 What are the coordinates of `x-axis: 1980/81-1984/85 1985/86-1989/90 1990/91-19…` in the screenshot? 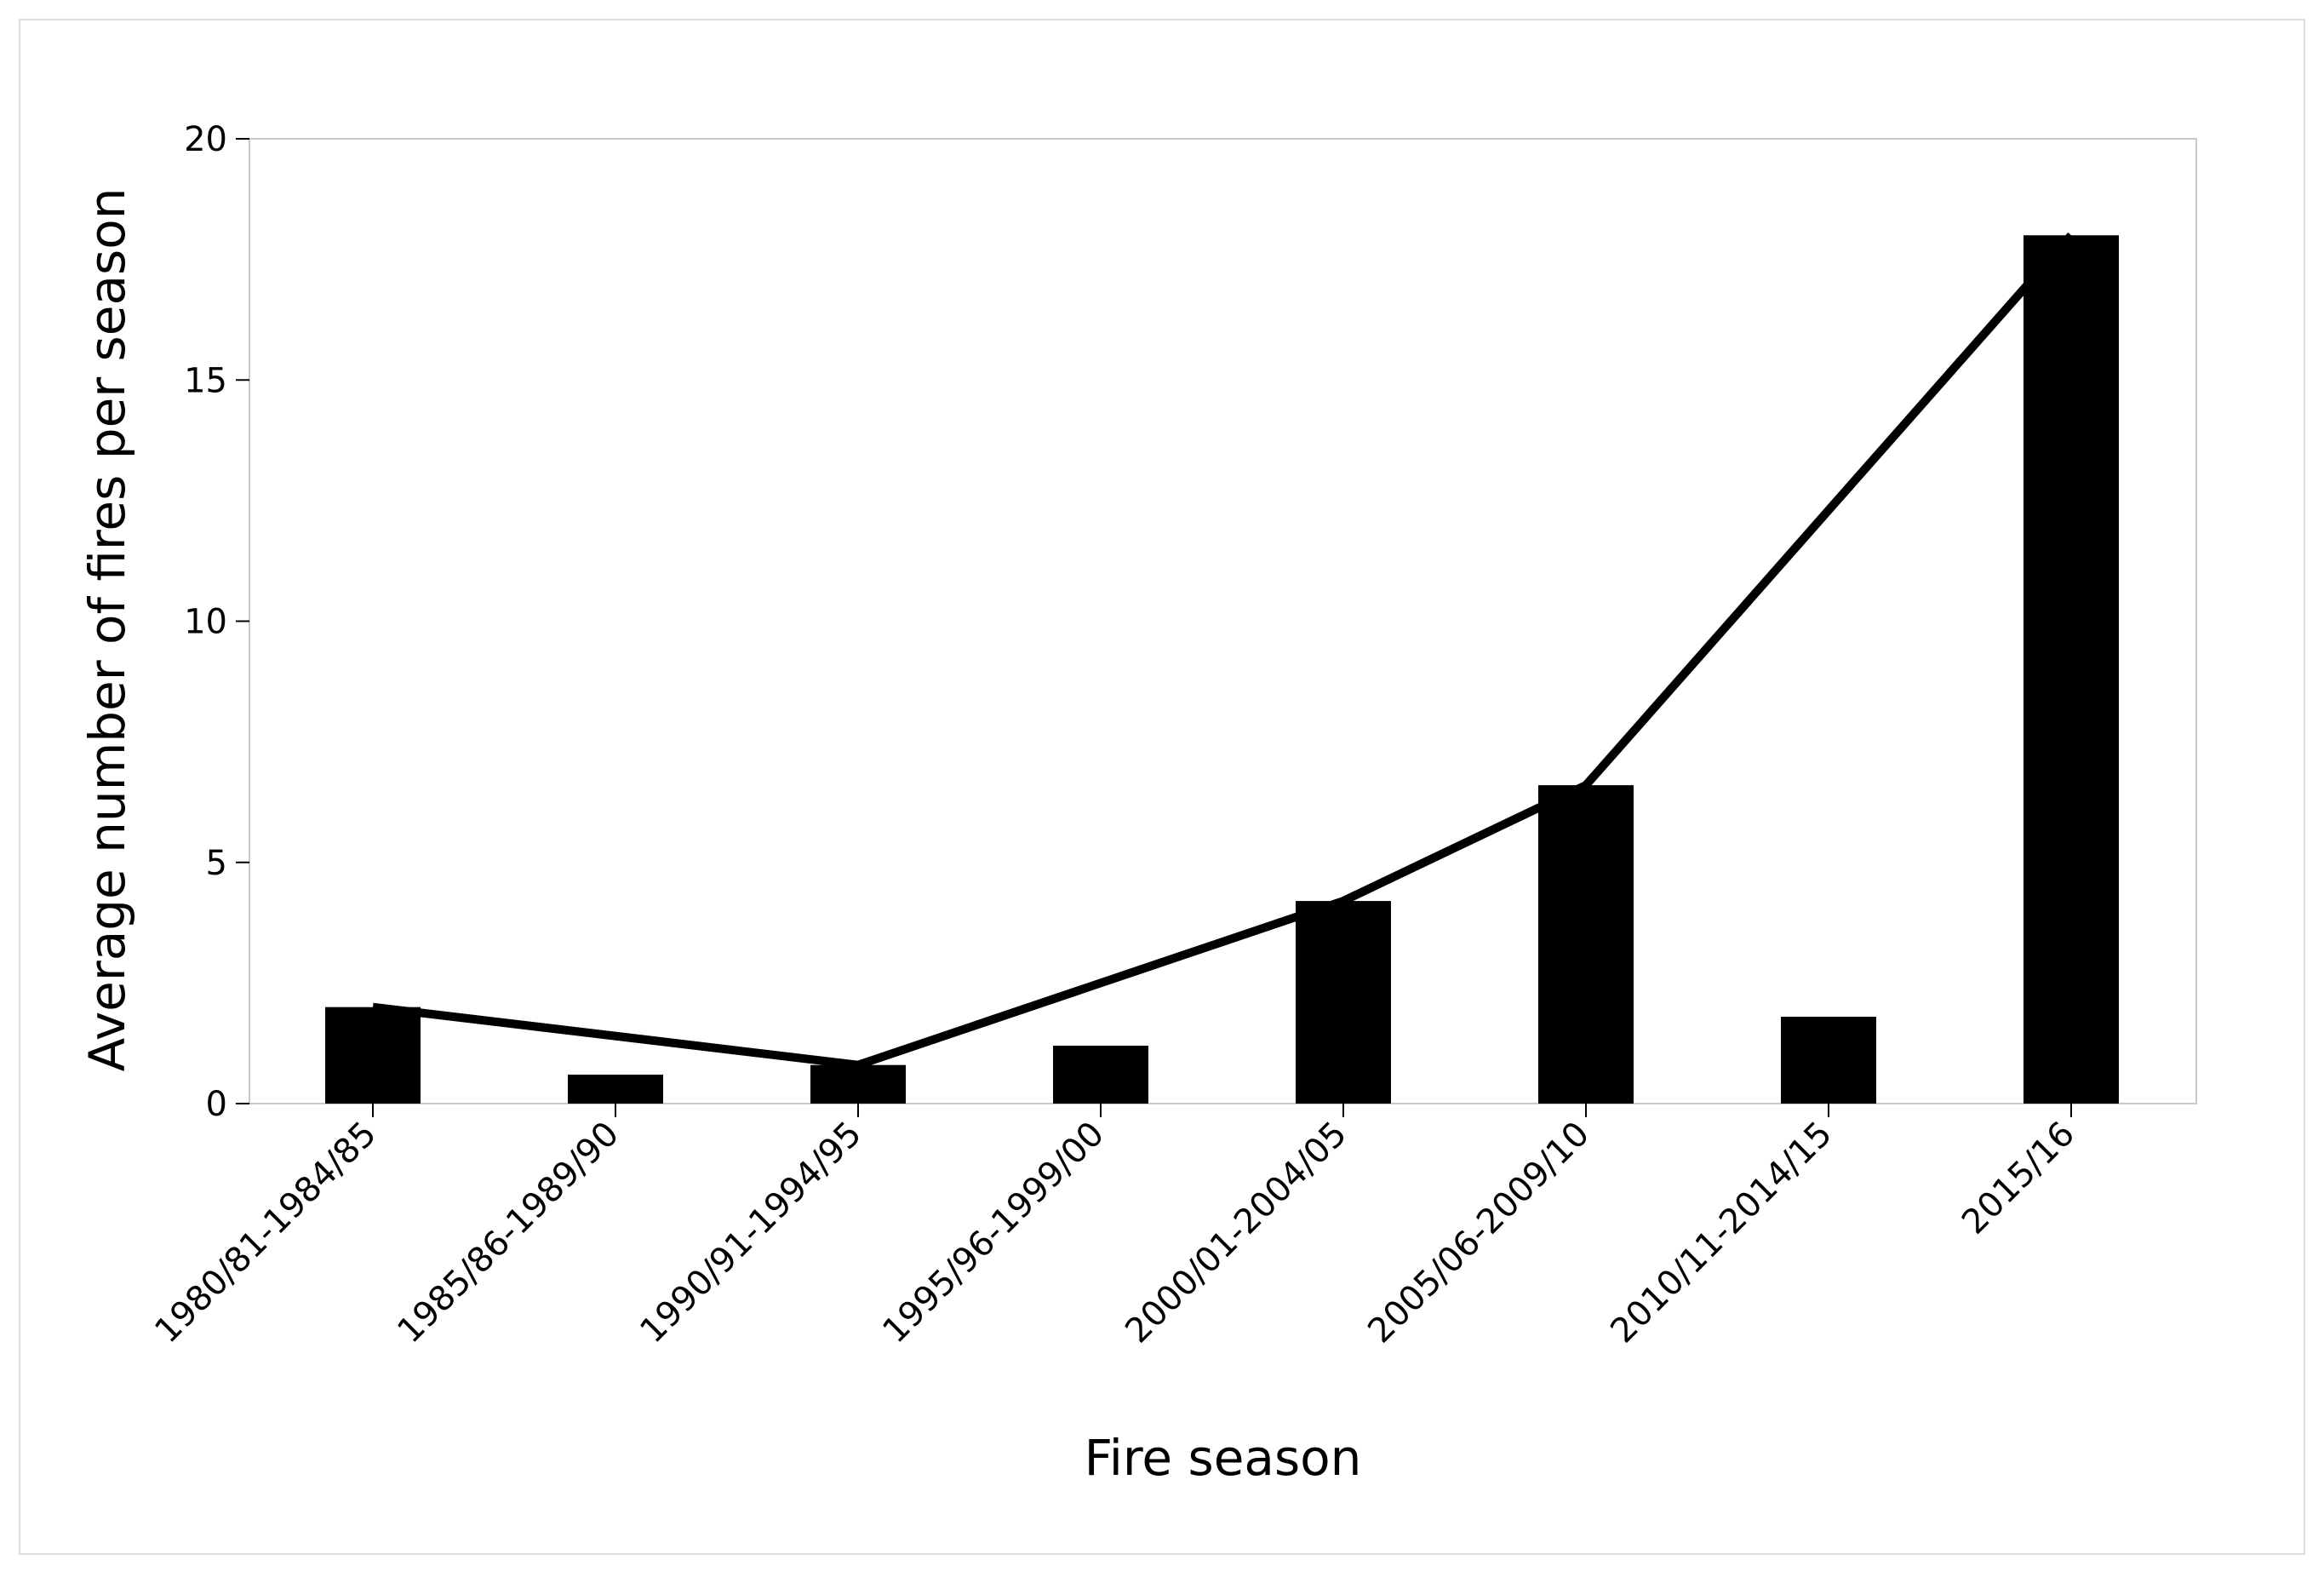 It's located at (1114, 1227).